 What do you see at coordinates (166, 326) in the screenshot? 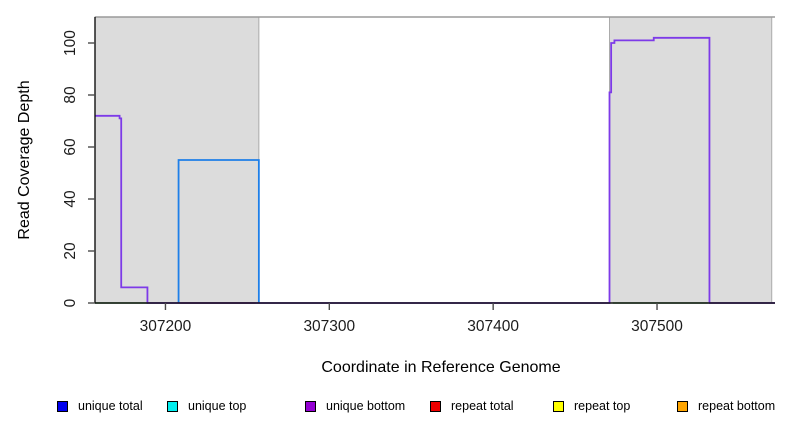
I see `x-tick-label: 307200` at bounding box center [166, 326].